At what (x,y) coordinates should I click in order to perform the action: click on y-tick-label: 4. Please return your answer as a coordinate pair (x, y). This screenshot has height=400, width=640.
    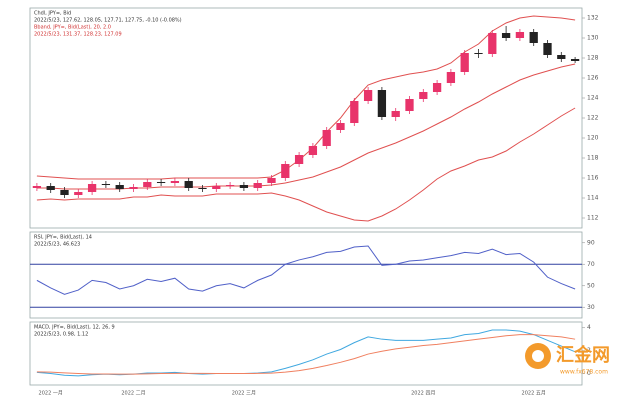
    Looking at the image, I should click on (589, 327).